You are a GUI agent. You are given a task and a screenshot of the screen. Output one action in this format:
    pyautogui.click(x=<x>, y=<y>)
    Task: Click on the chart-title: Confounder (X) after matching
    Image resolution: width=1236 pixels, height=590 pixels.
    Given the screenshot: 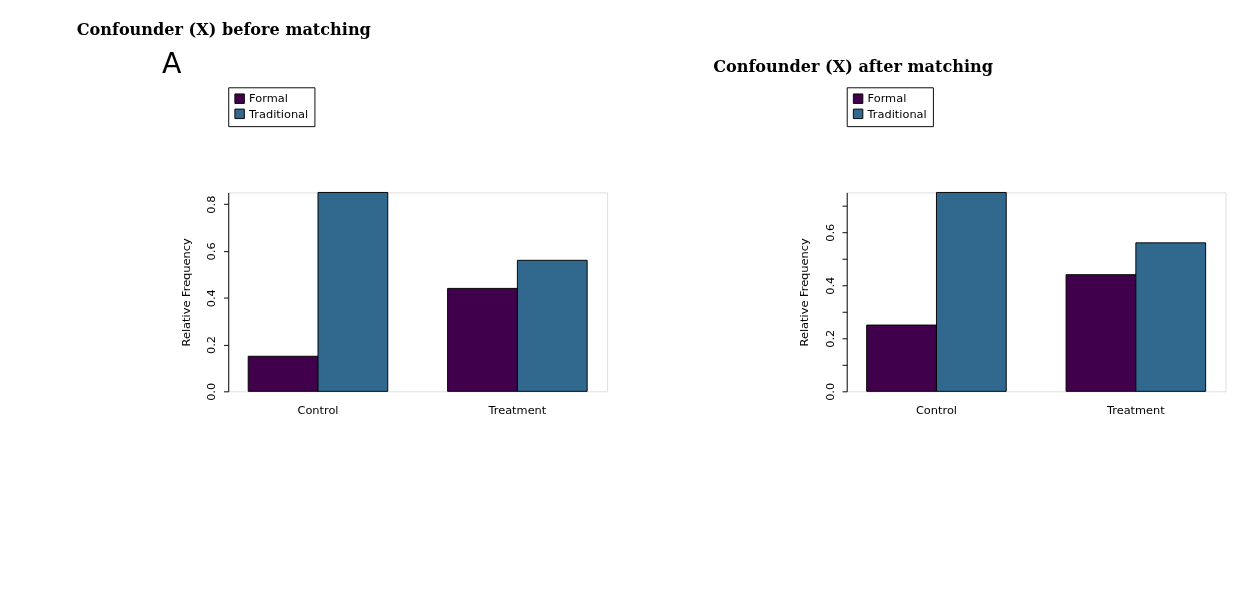 What is the action you would take?
    pyautogui.click(x=853, y=66)
    